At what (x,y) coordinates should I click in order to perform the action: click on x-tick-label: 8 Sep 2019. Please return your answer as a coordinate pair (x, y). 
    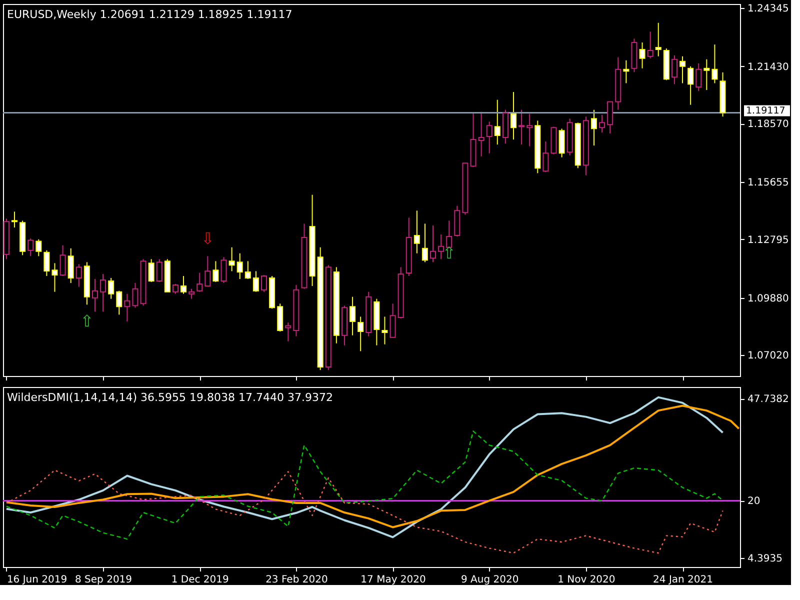
    Looking at the image, I should click on (103, 580).